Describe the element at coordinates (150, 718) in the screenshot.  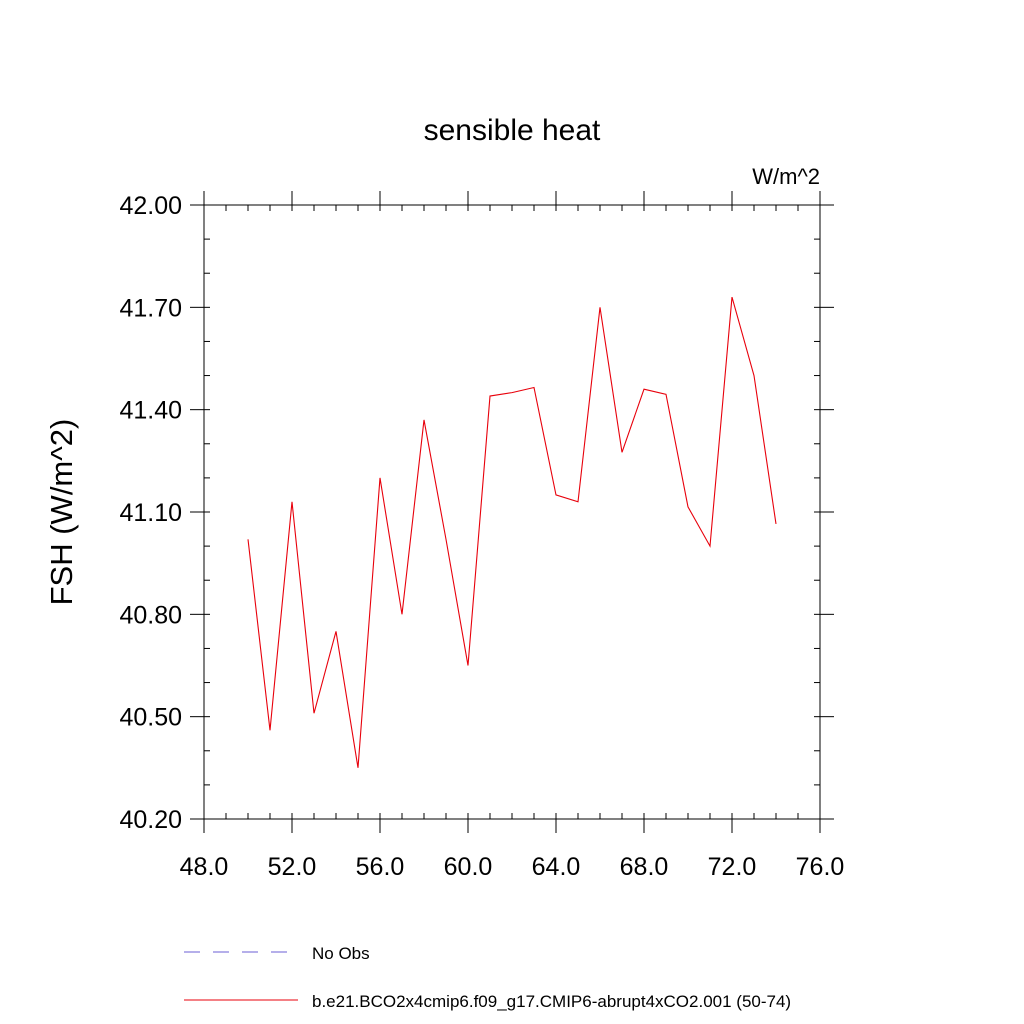
I see `y-tick-label: 40.50` at that location.